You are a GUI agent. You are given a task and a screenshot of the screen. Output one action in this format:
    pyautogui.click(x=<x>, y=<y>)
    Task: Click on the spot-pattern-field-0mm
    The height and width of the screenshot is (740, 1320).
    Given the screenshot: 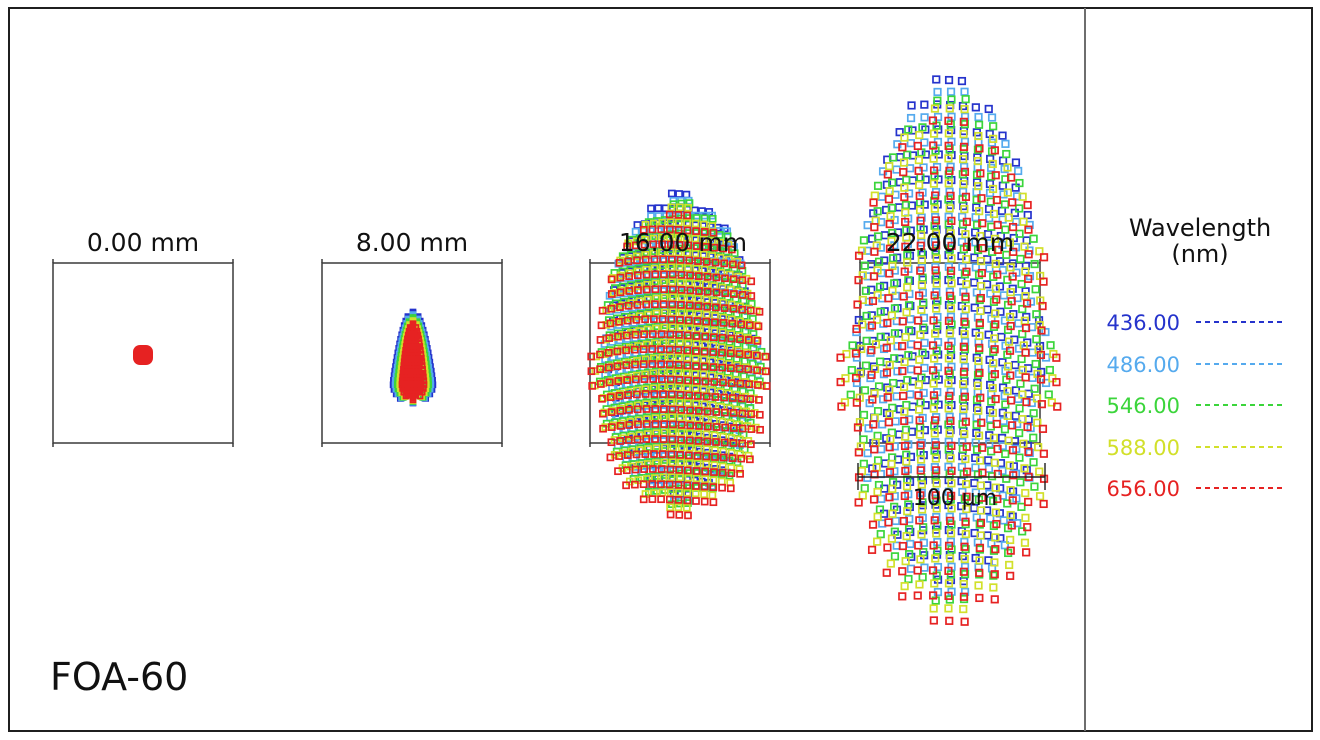 What is the action you would take?
    pyautogui.click(x=143, y=355)
    